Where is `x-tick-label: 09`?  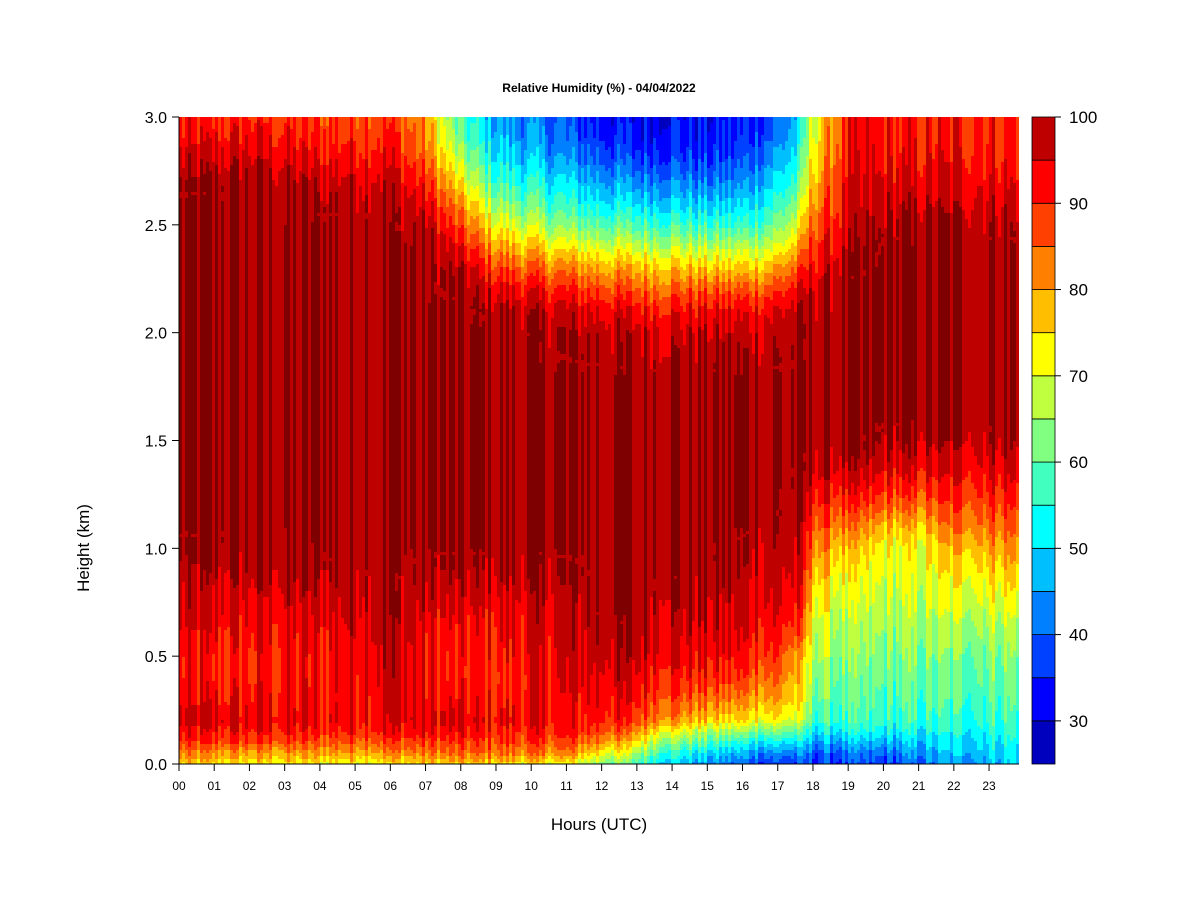
x-tick-label: 09 is located at coordinates (496, 786).